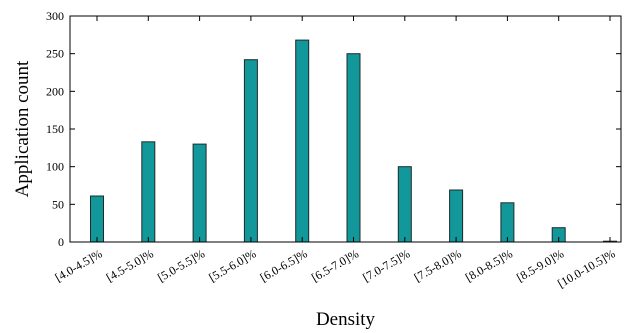 The width and height of the screenshot is (628, 333). What do you see at coordinates (55, 129) in the screenshot?
I see `y-tick-label: 150` at bounding box center [55, 129].